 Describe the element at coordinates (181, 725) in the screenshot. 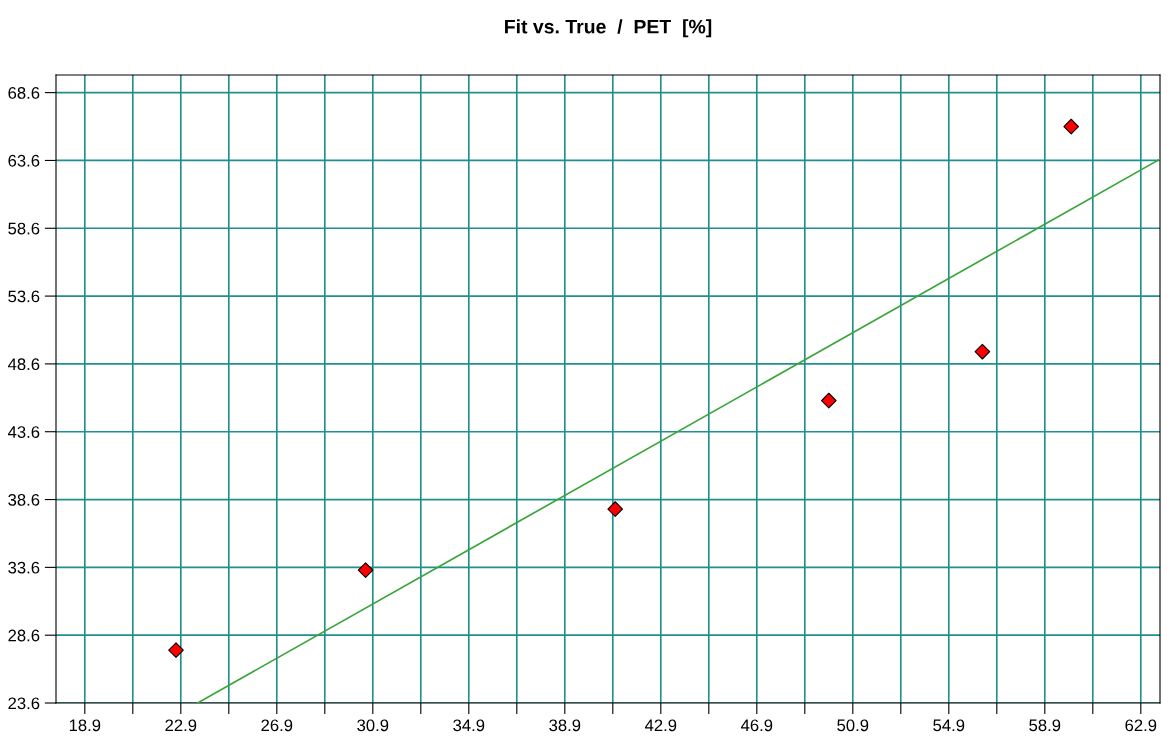

I see `x-tick-label: 22.9` at that location.